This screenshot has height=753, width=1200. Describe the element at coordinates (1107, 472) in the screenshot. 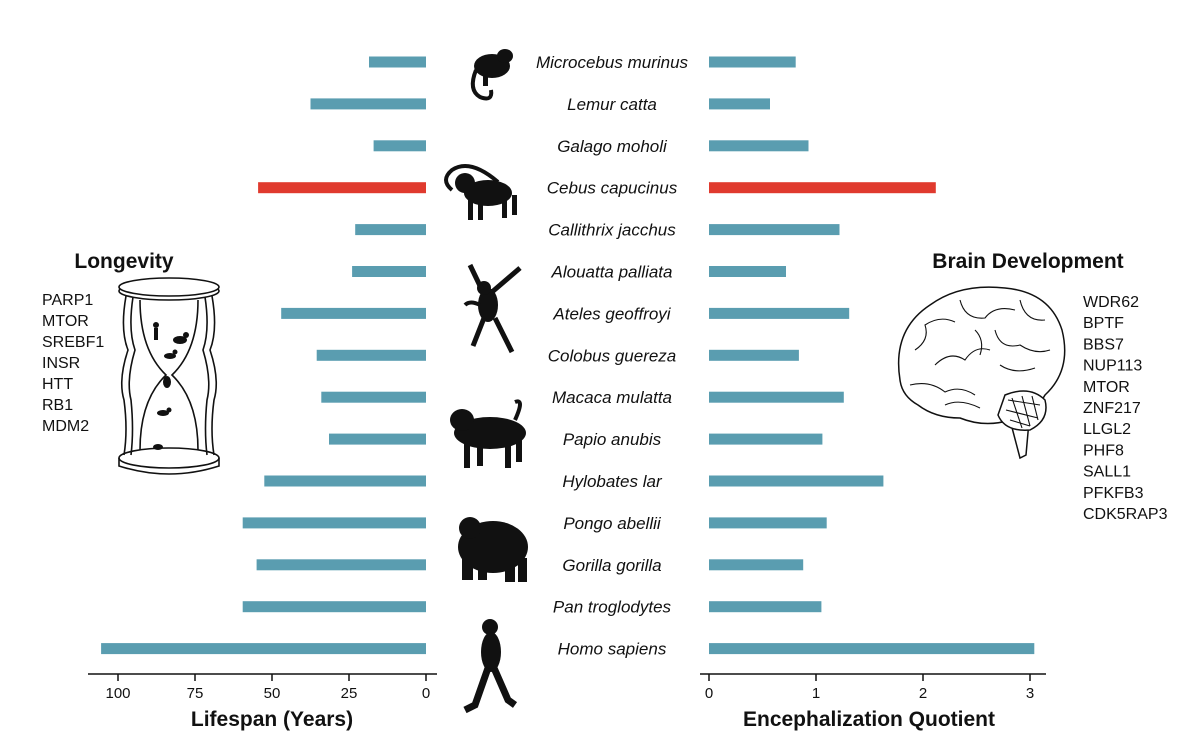

I see `brain-gene: SALL1` at that location.